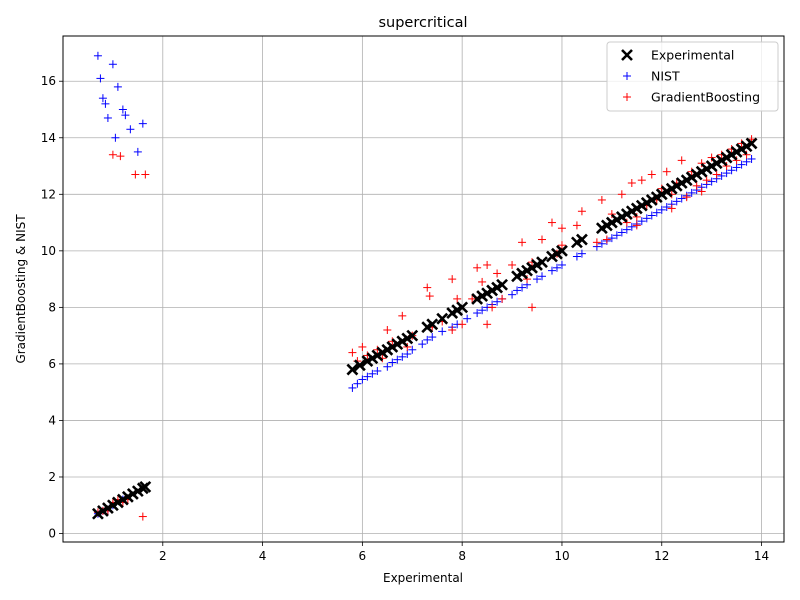 This screenshot has width=800, height=600. What do you see at coordinates (52, 364) in the screenshot?
I see `y-tick-label: 6` at bounding box center [52, 364].